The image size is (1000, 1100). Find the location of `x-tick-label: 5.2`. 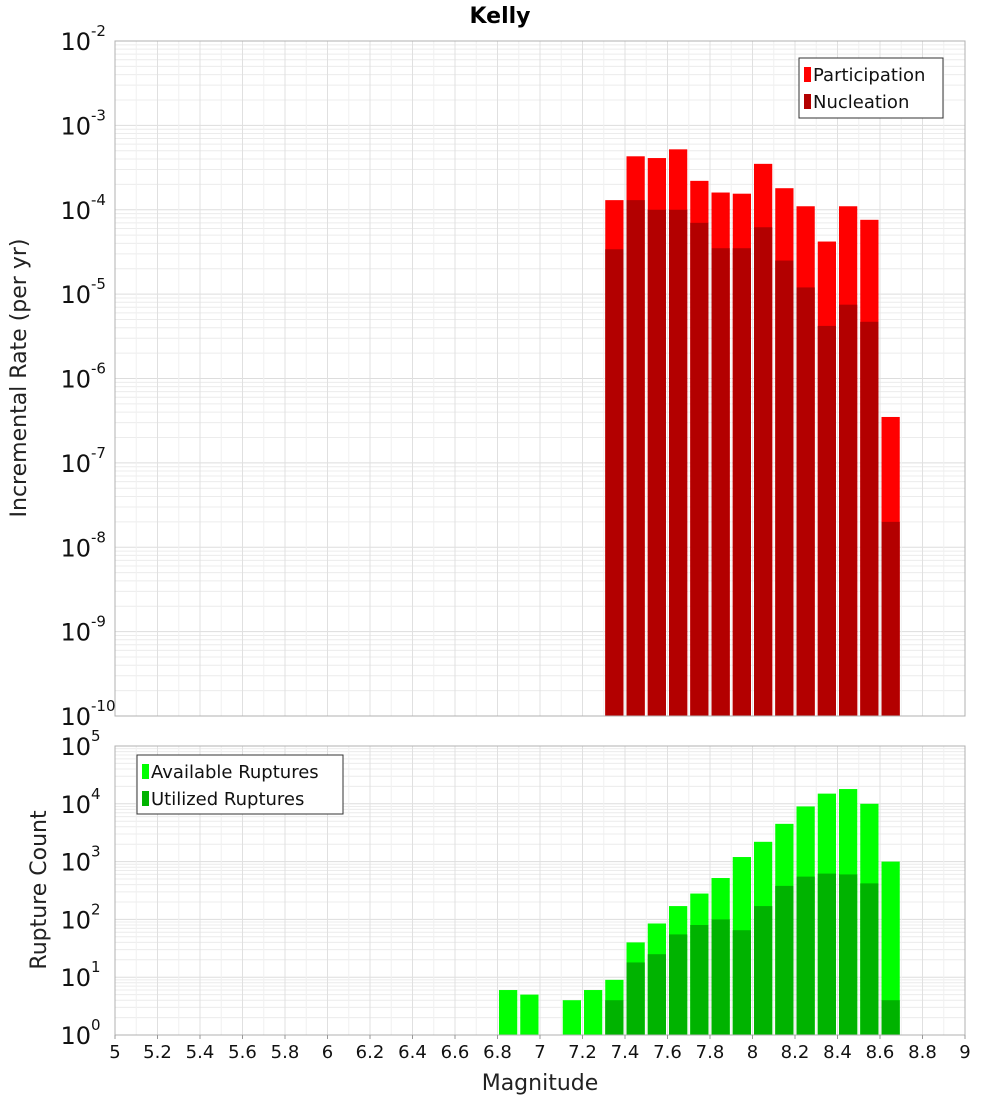

x-tick-label: 5.2 is located at coordinates (157, 1052).